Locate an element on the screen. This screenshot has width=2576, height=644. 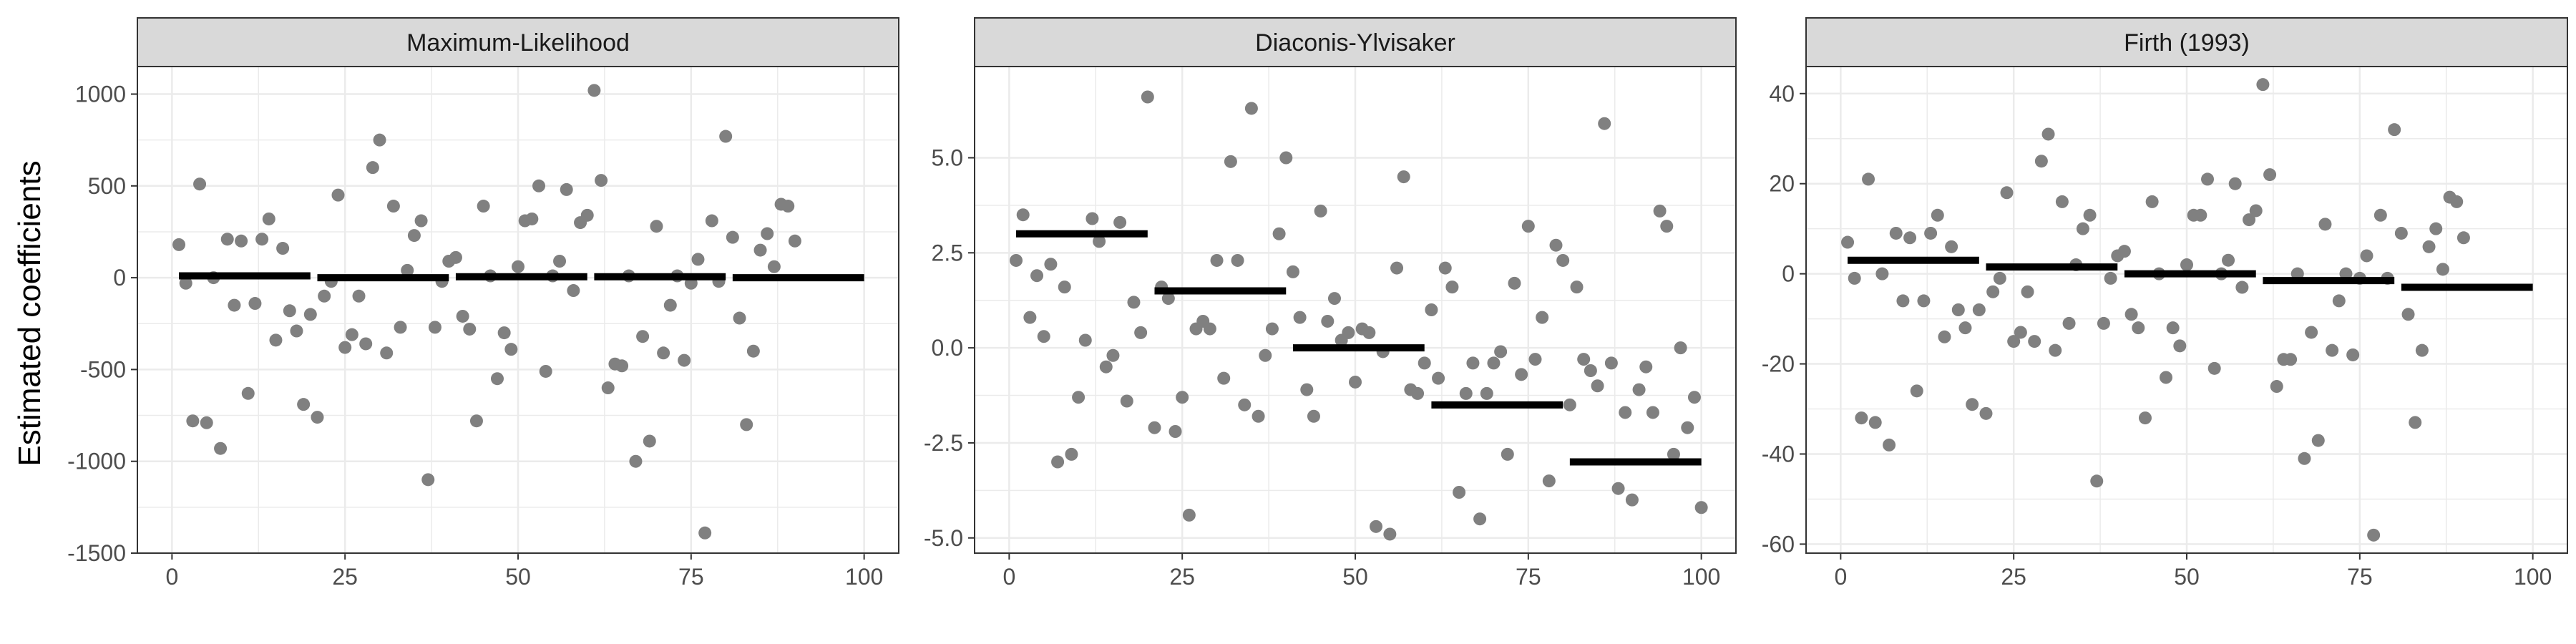
y-tick-label: -1000 is located at coordinates (96, 461).